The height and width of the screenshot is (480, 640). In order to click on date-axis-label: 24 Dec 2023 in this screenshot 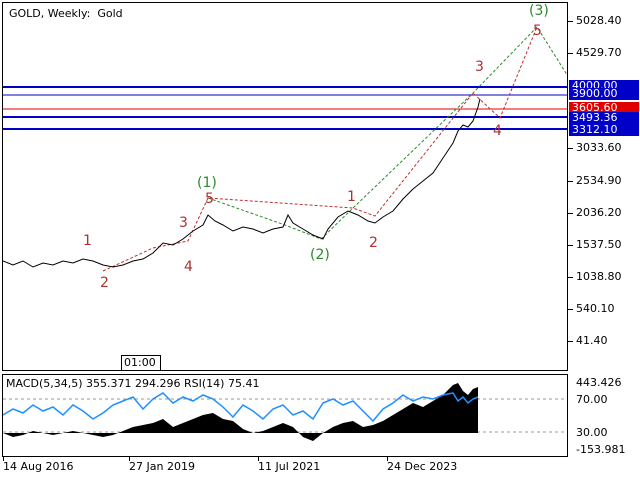, I will do `click(422, 466)`.